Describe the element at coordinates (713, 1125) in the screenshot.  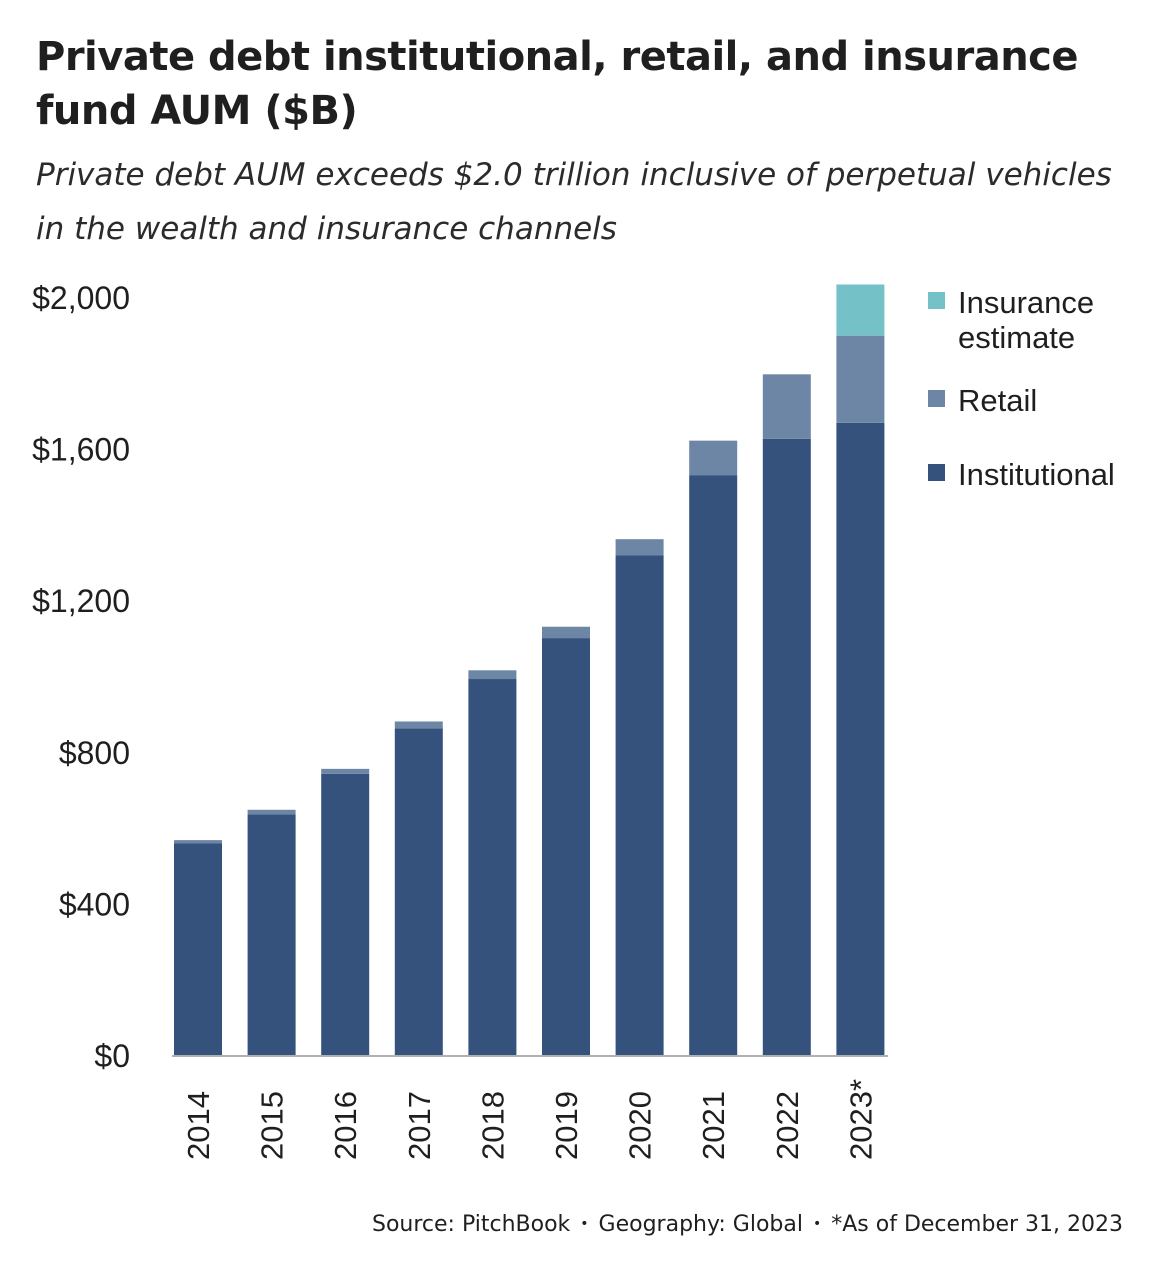
I see `x-tick-label: 2021` at that location.